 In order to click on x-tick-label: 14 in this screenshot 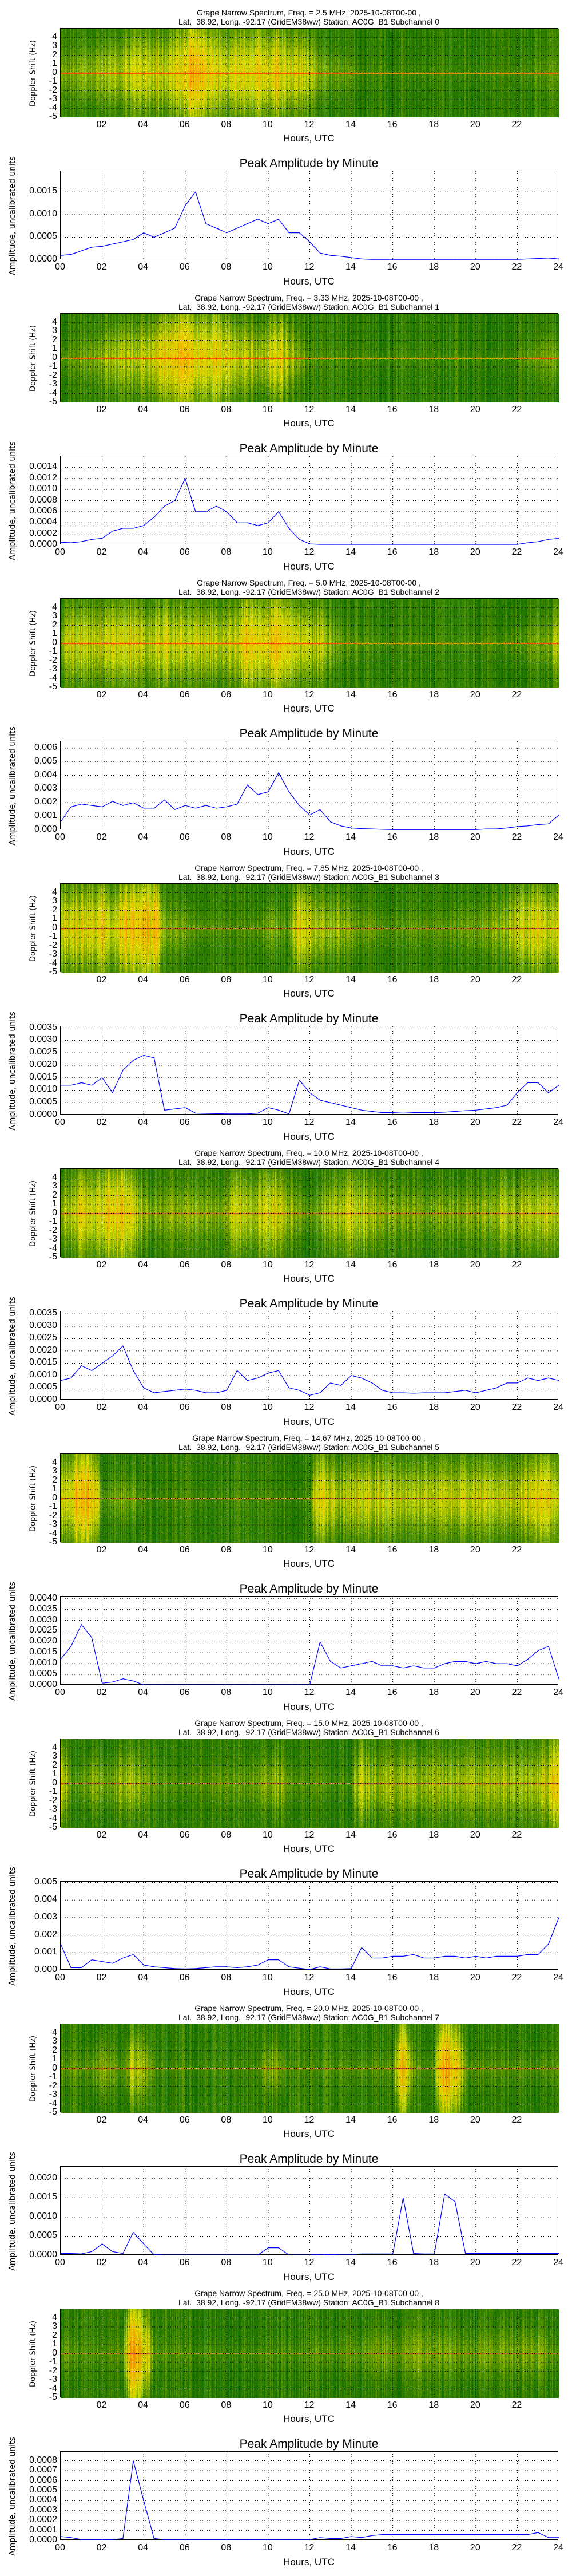, I will do `click(350, 1977)`.